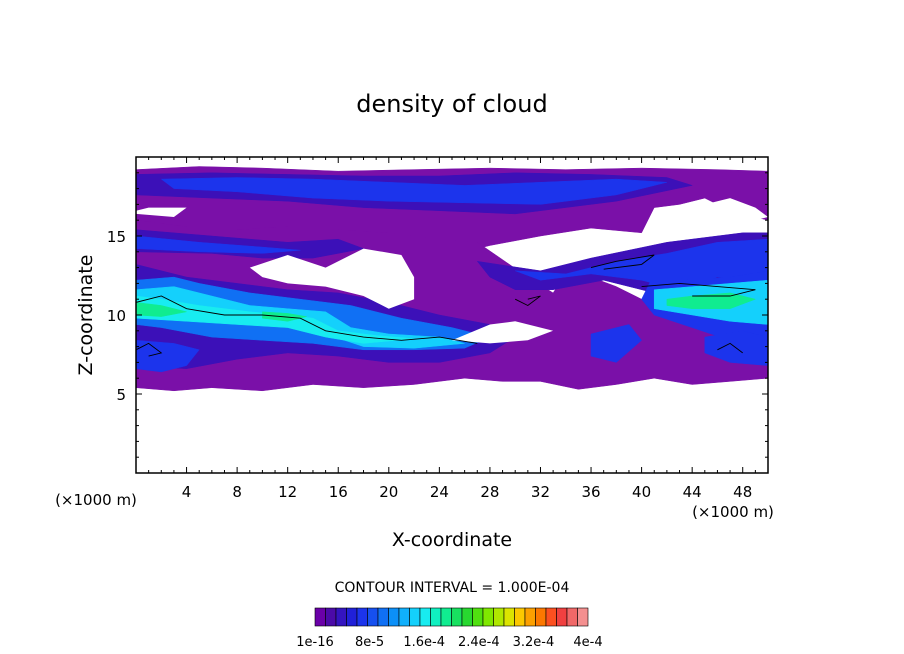  I want to click on colorbar-tick-label-0: 1e-16, so click(315, 642).